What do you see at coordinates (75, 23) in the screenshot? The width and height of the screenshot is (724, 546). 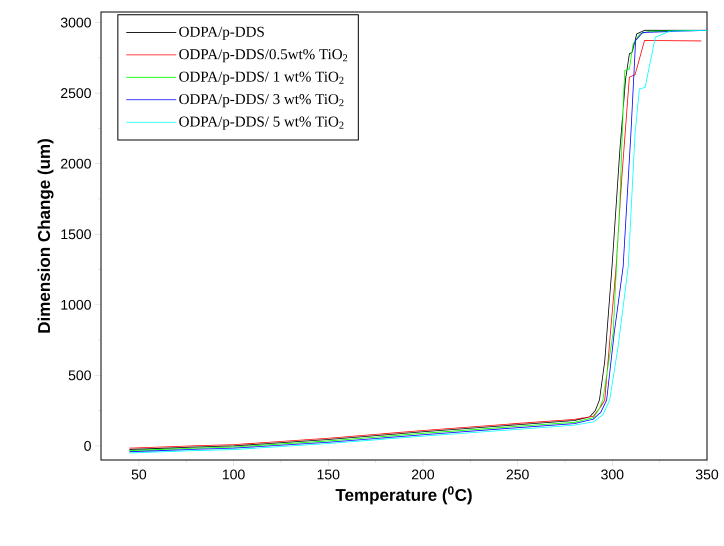 I see `y-tick-label: 3000` at bounding box center [75, 23].